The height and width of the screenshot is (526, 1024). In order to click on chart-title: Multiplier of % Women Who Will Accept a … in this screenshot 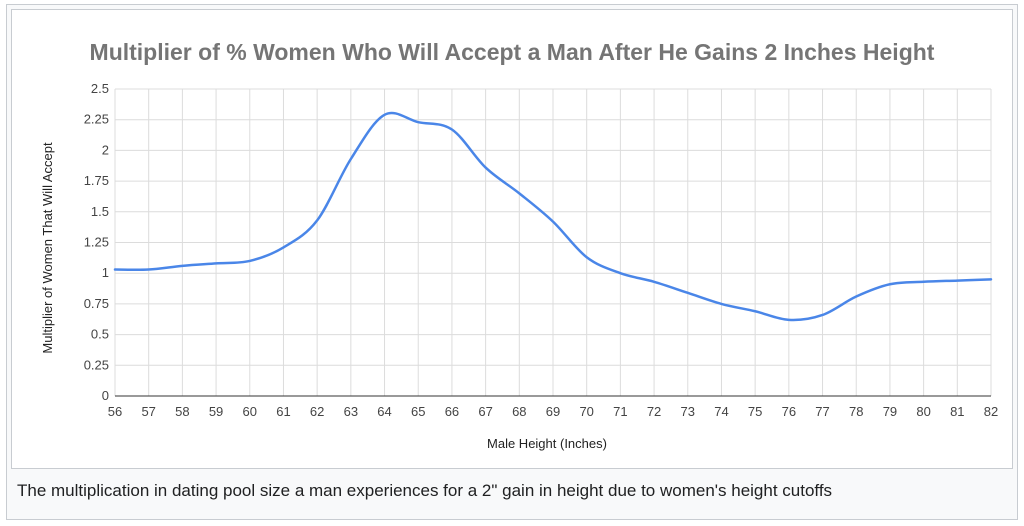, I will do `click(512, 52)`.